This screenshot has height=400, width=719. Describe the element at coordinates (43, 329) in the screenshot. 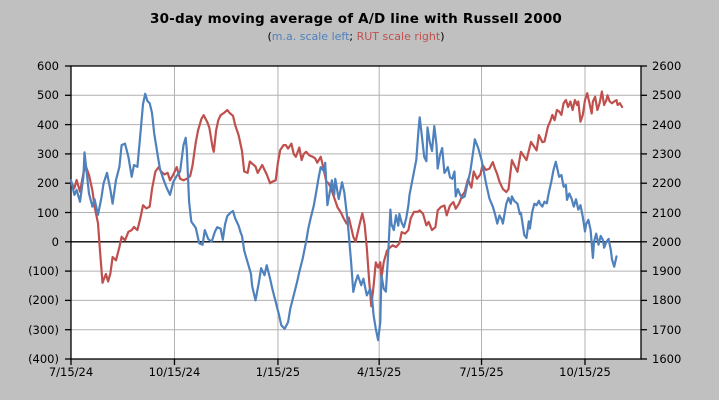

I see `y-left-tick-label: (300)` at that location.